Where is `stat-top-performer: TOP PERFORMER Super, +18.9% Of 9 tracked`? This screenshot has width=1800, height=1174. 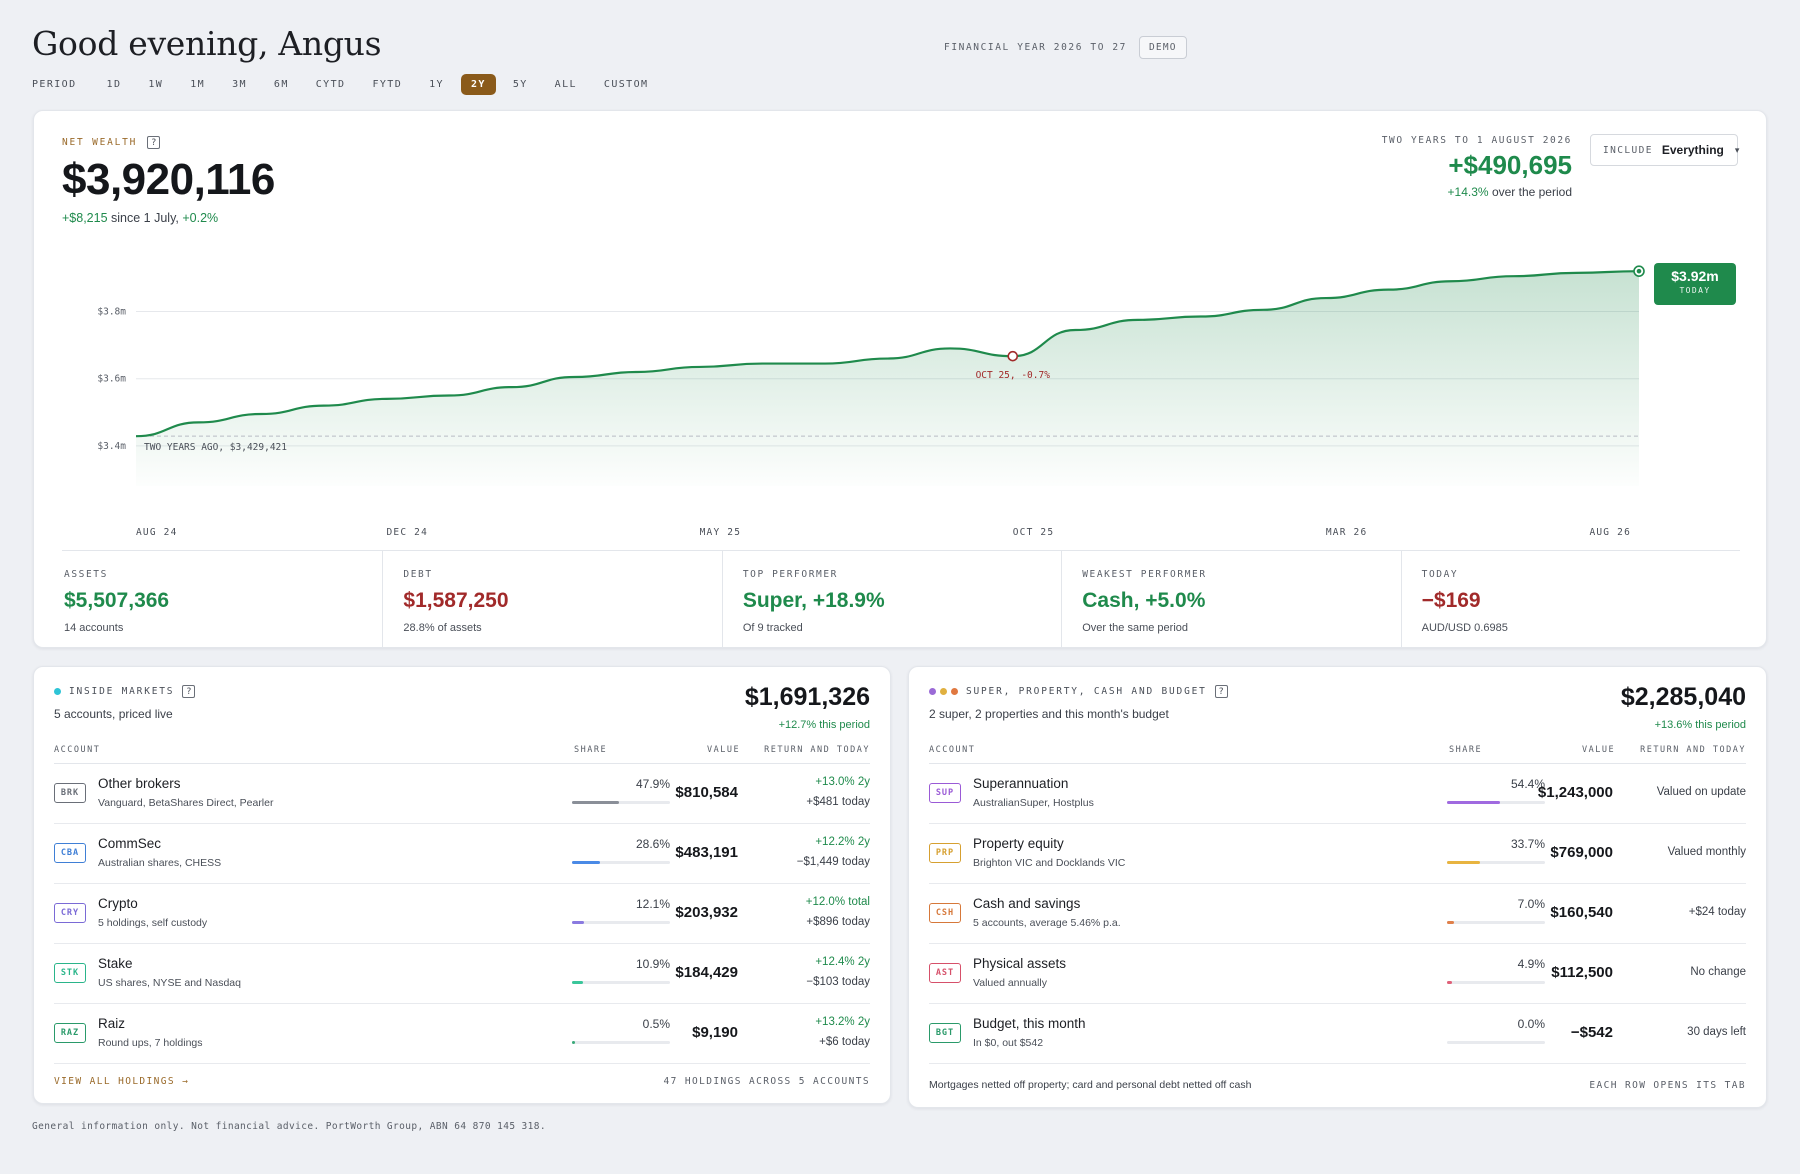
stat-top-performer: TOP PERFORMER Super, +18.9% Of 9 tracked is located at coordinates (893, 599).